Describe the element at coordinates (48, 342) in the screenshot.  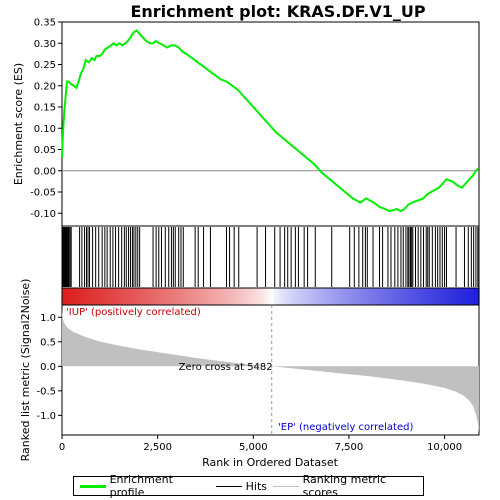
I see `metric-y-tick-label: 0.5` at that location.